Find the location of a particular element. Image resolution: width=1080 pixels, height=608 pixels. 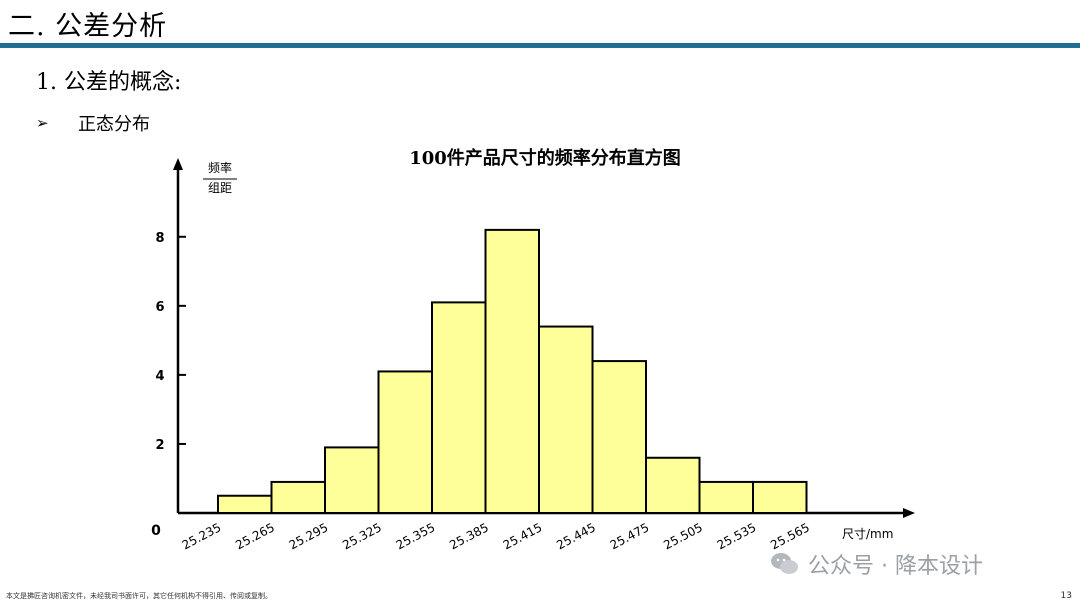

x-tick-label: 25.475 is located at coordinates (630, 536).